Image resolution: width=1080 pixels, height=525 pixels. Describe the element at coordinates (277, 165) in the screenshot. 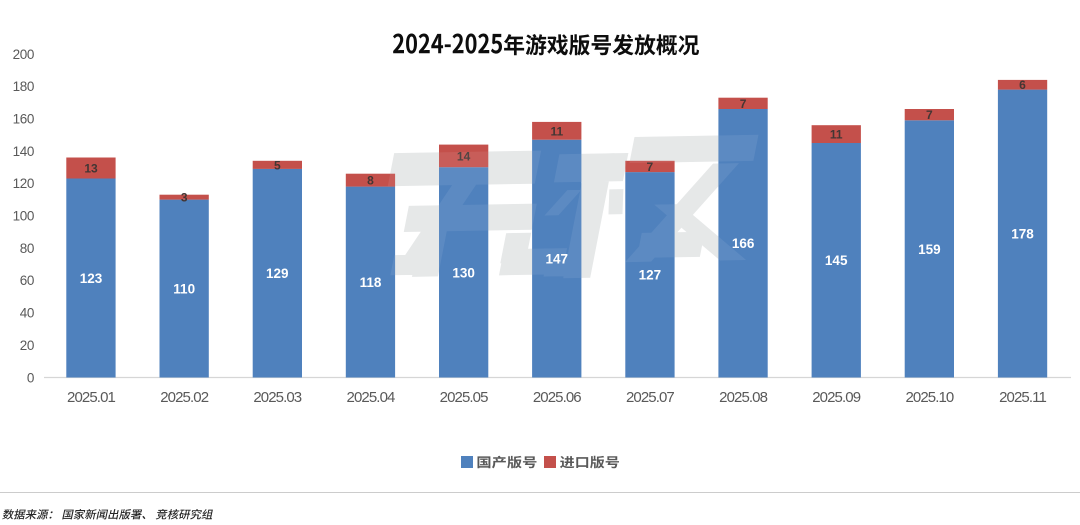

I see `svg-text: 5` at that location.